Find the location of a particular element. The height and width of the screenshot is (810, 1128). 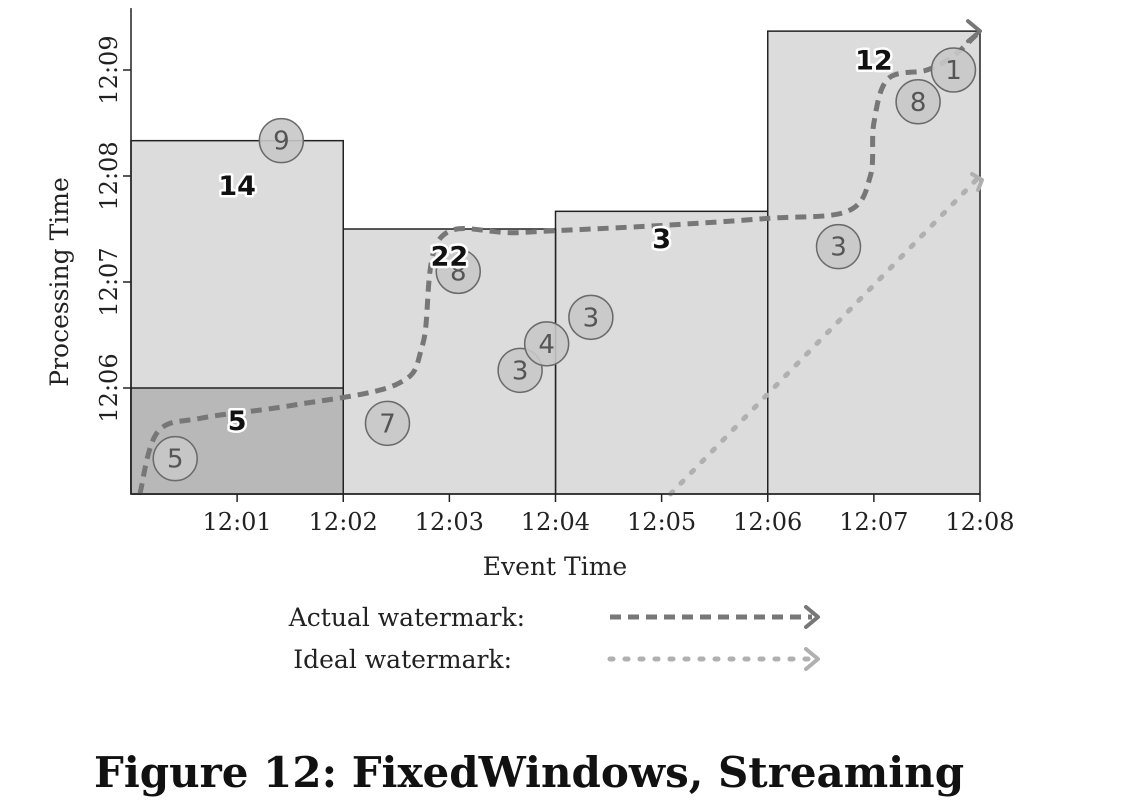

x-tick-label: 12:02 is located at coordinates (343, 522).